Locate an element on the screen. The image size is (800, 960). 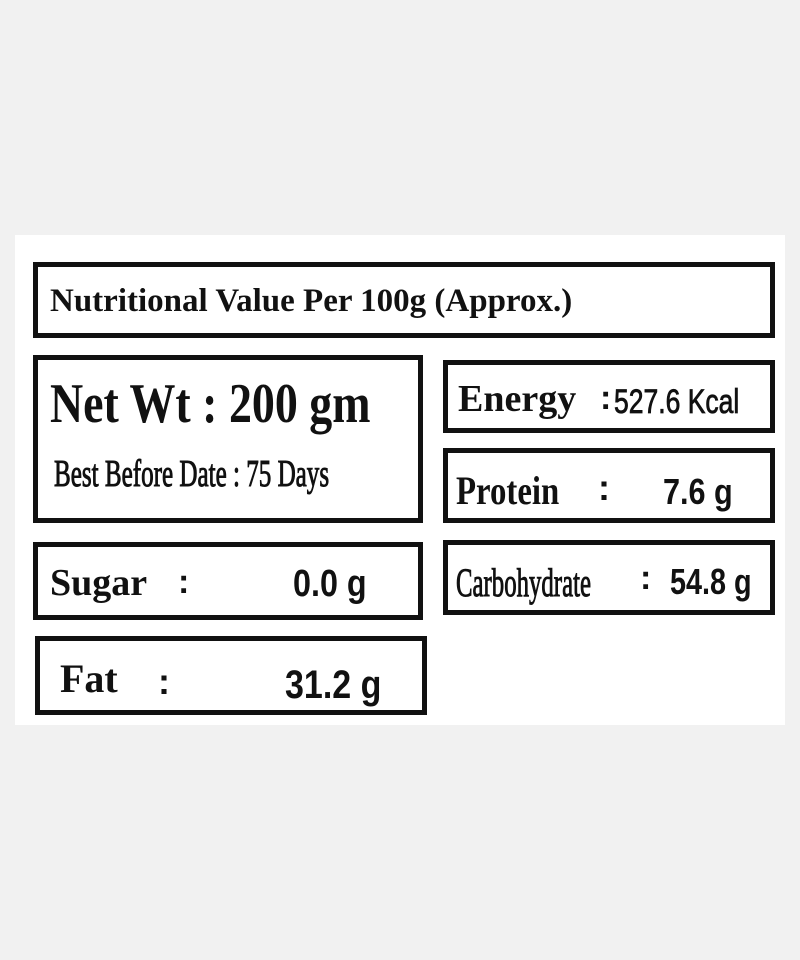
energy-label: Energy is located at coordinates (517, 399).